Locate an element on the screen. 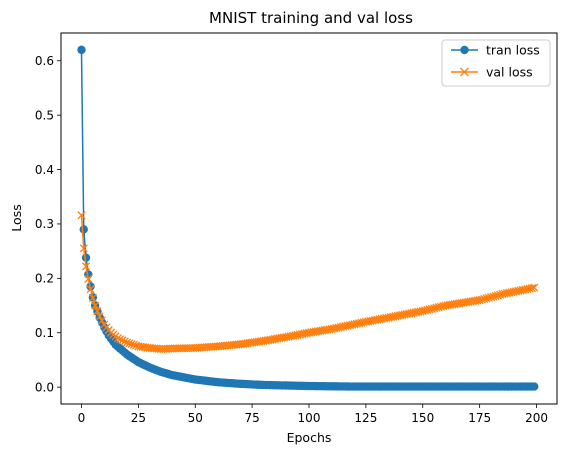  x-tick-label: 200 is located at coordinates (536, 418).